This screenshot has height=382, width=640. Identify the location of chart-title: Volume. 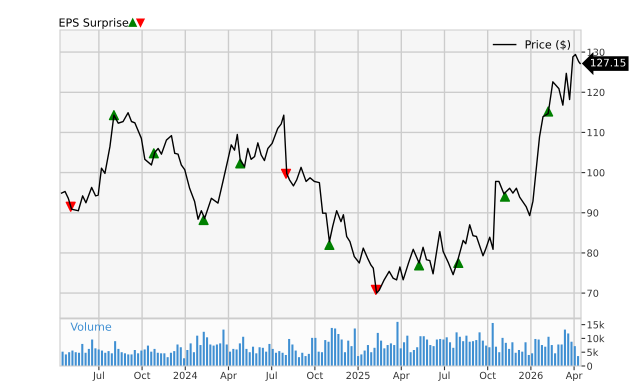
(91, 326).